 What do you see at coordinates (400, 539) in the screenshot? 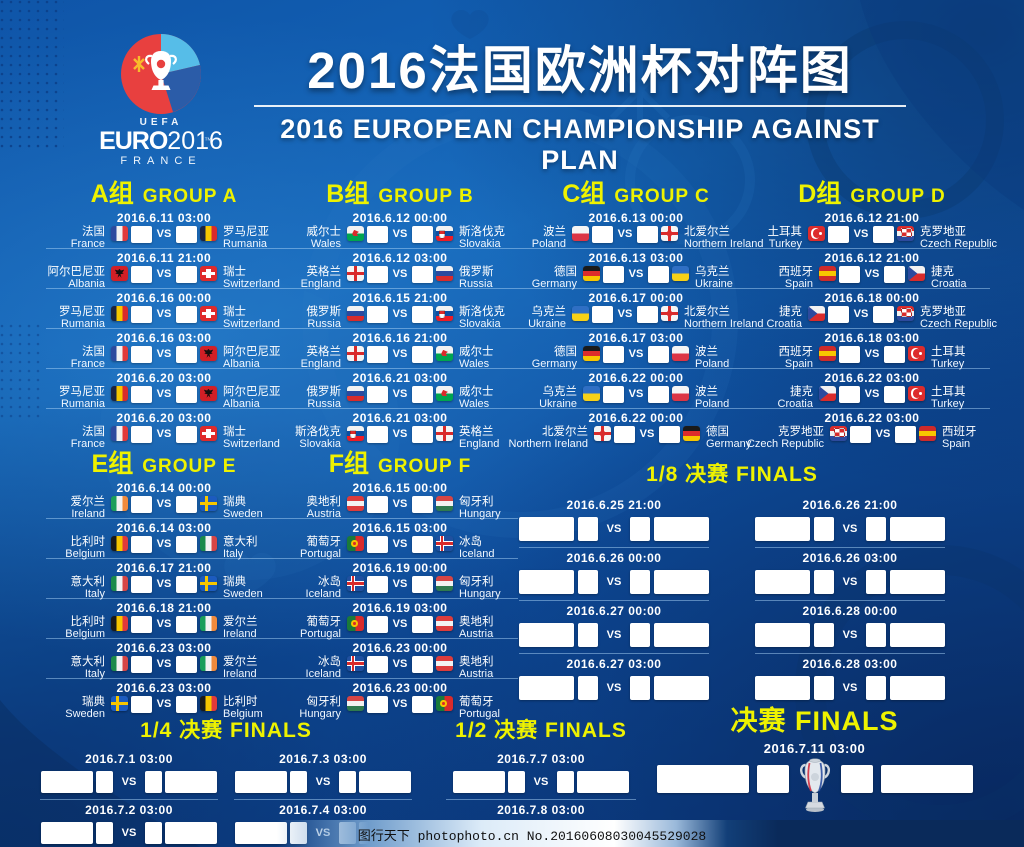
I see `group-match: 2016.6.15 03:00 葡萄牙 Portugal VS 冰岛 Iceland` at bounding box center [400, 539].